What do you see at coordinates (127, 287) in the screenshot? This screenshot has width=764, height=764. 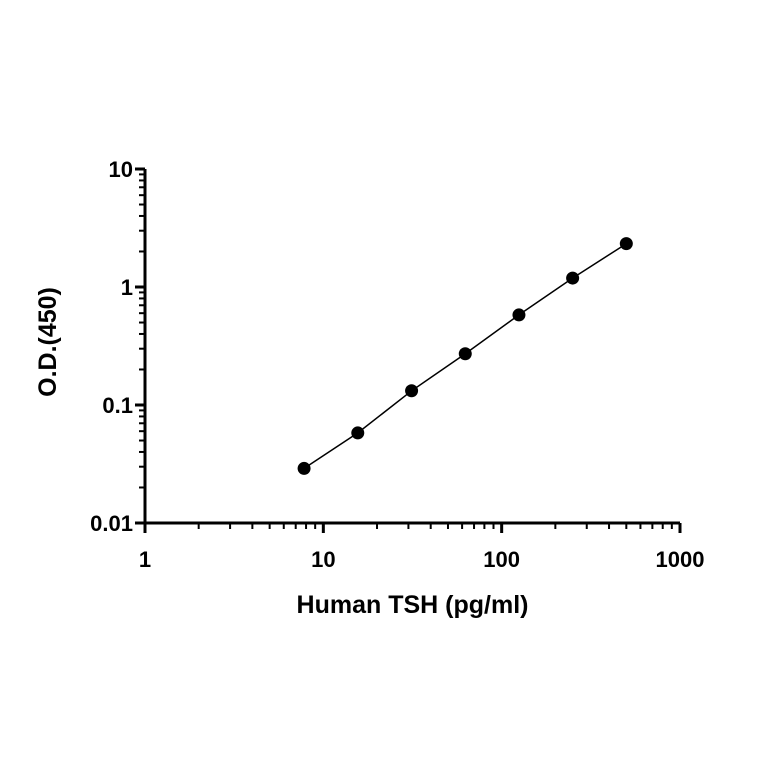 I see `y-tick-label: 1` at bounding box center [127, 287].